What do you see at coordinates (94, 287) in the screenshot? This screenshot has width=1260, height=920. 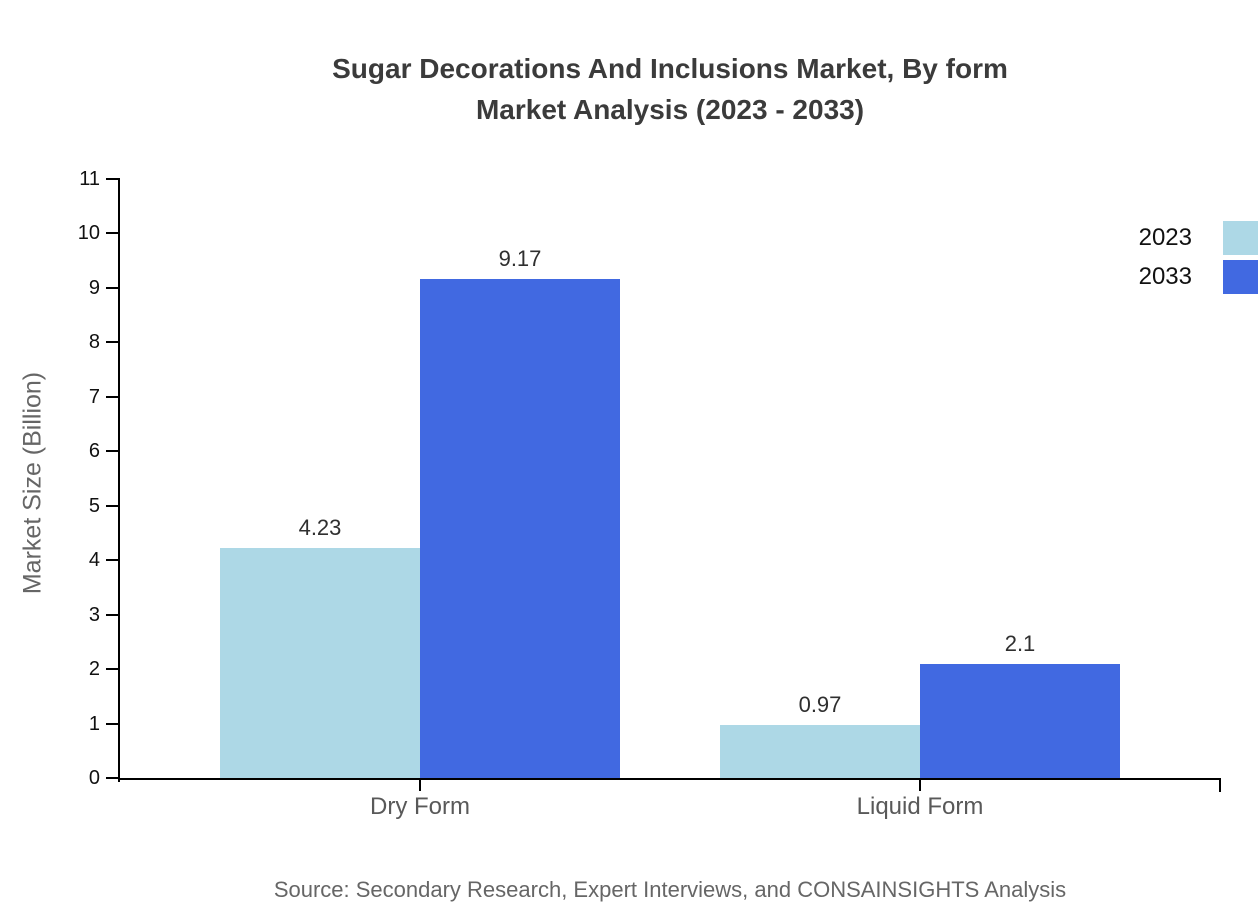 I see `y-tick-label: 9` at bounding box center [94, 287].